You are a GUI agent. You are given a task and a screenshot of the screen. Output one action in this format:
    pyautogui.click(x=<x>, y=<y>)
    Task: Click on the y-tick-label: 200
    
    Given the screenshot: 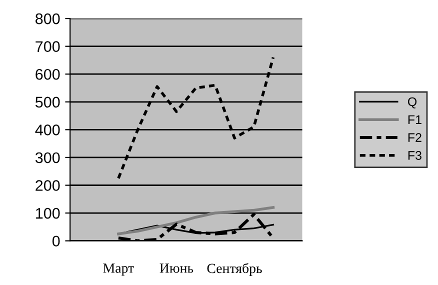 What is the action you would take?
    pyautogui.click(x=48, y=185)
    